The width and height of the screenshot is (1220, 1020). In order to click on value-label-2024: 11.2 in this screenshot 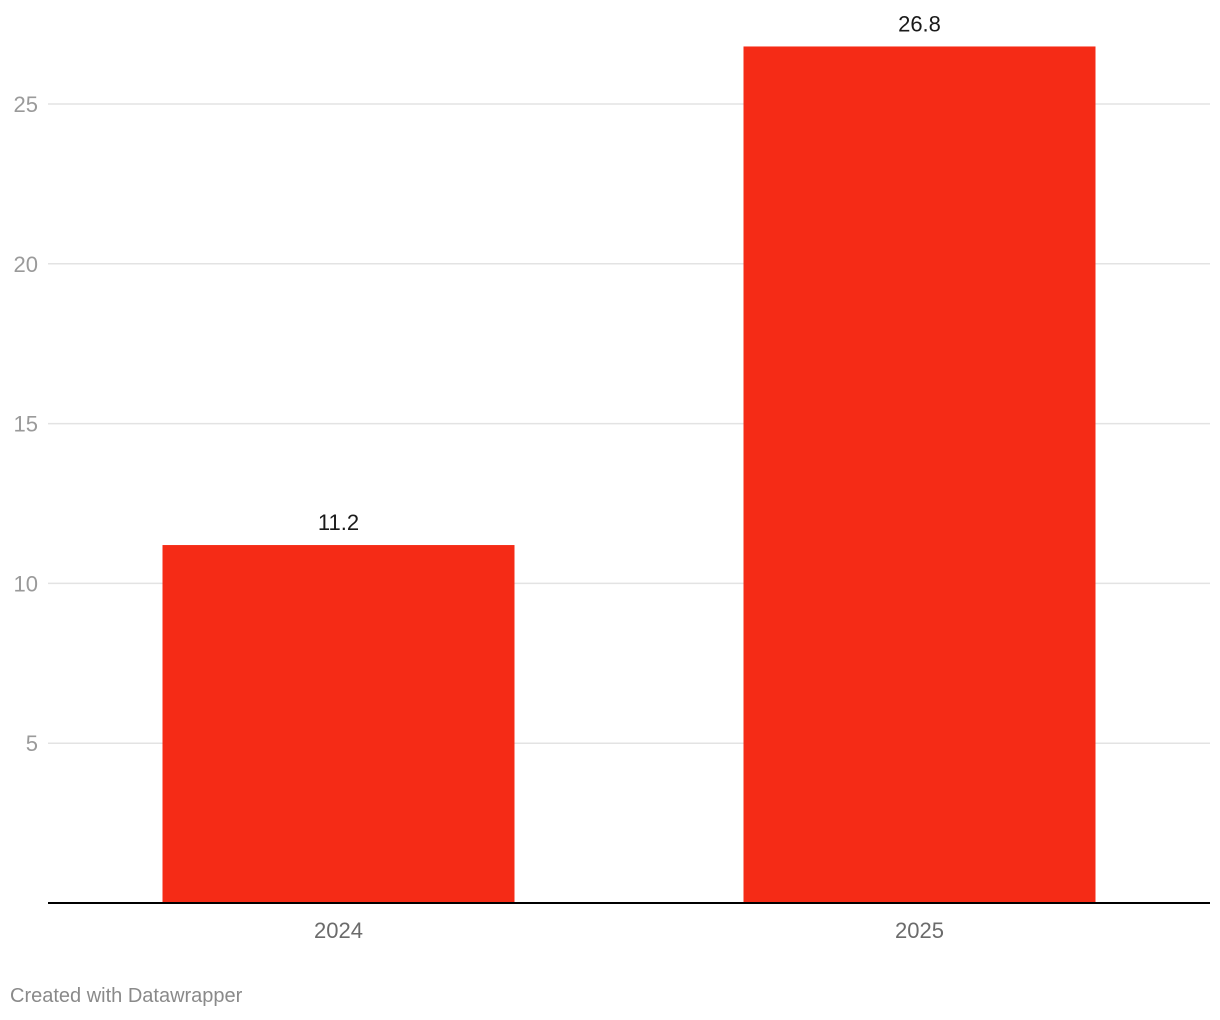, I will do `click(338, 522)`.